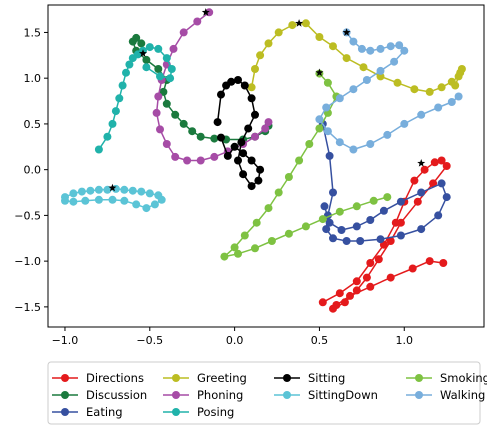  What do you see at coordinates (356, 57) in the screenshot?
I see `series-greeting` at bounding box center [356, 57].